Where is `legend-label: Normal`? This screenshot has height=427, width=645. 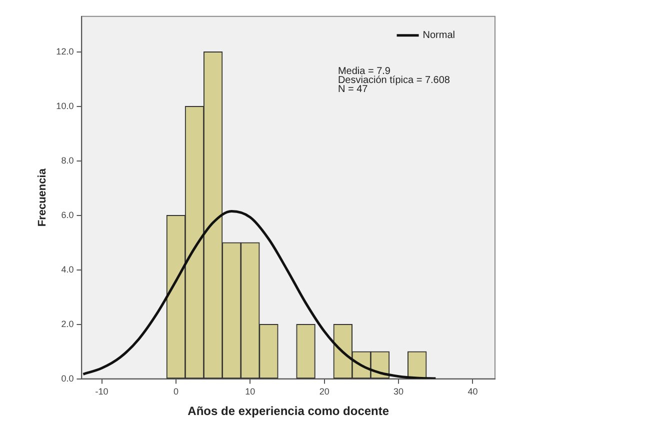
legend-label: Normal is located at coordinates (439, 36).